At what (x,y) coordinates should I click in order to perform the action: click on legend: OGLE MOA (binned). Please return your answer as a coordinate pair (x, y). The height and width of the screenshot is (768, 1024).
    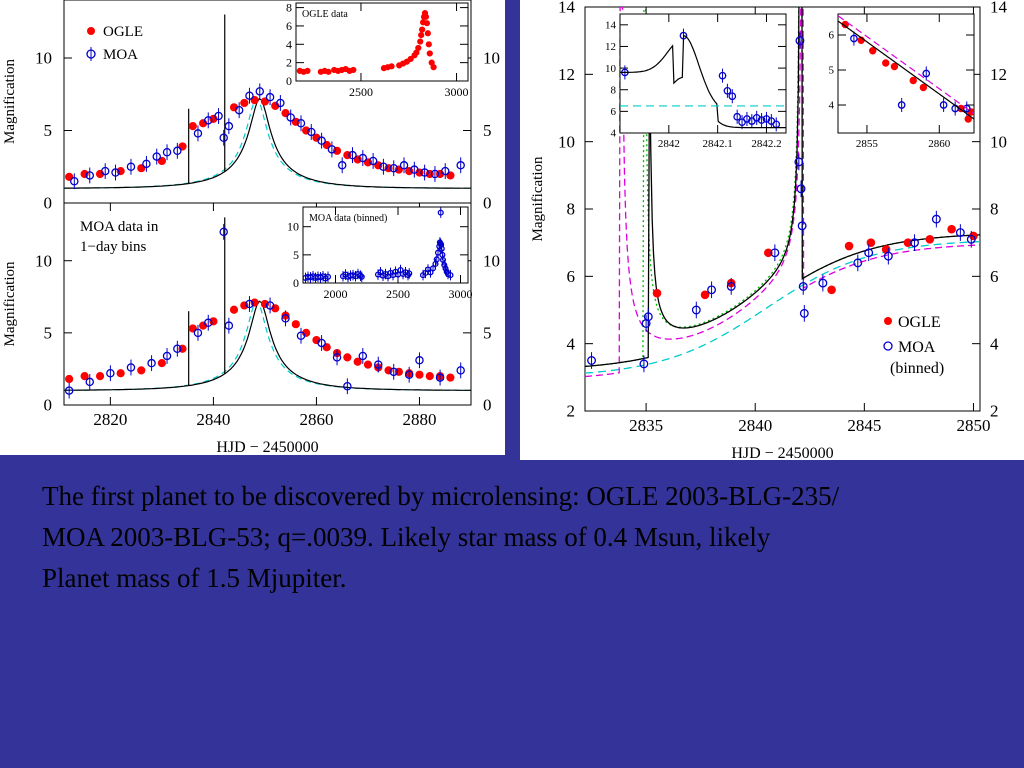
    Looking at the image, I should click on (913, 345).